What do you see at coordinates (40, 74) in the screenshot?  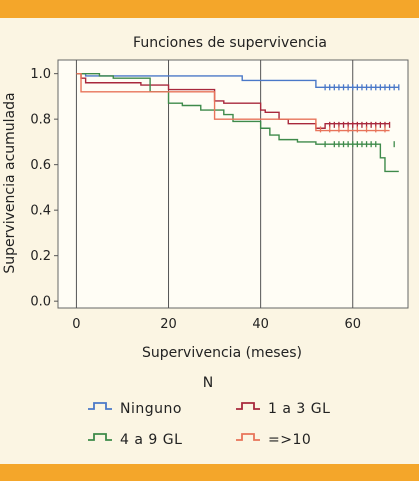 I see `y-tick-label: 1.0` at bounding box center [40, 74].